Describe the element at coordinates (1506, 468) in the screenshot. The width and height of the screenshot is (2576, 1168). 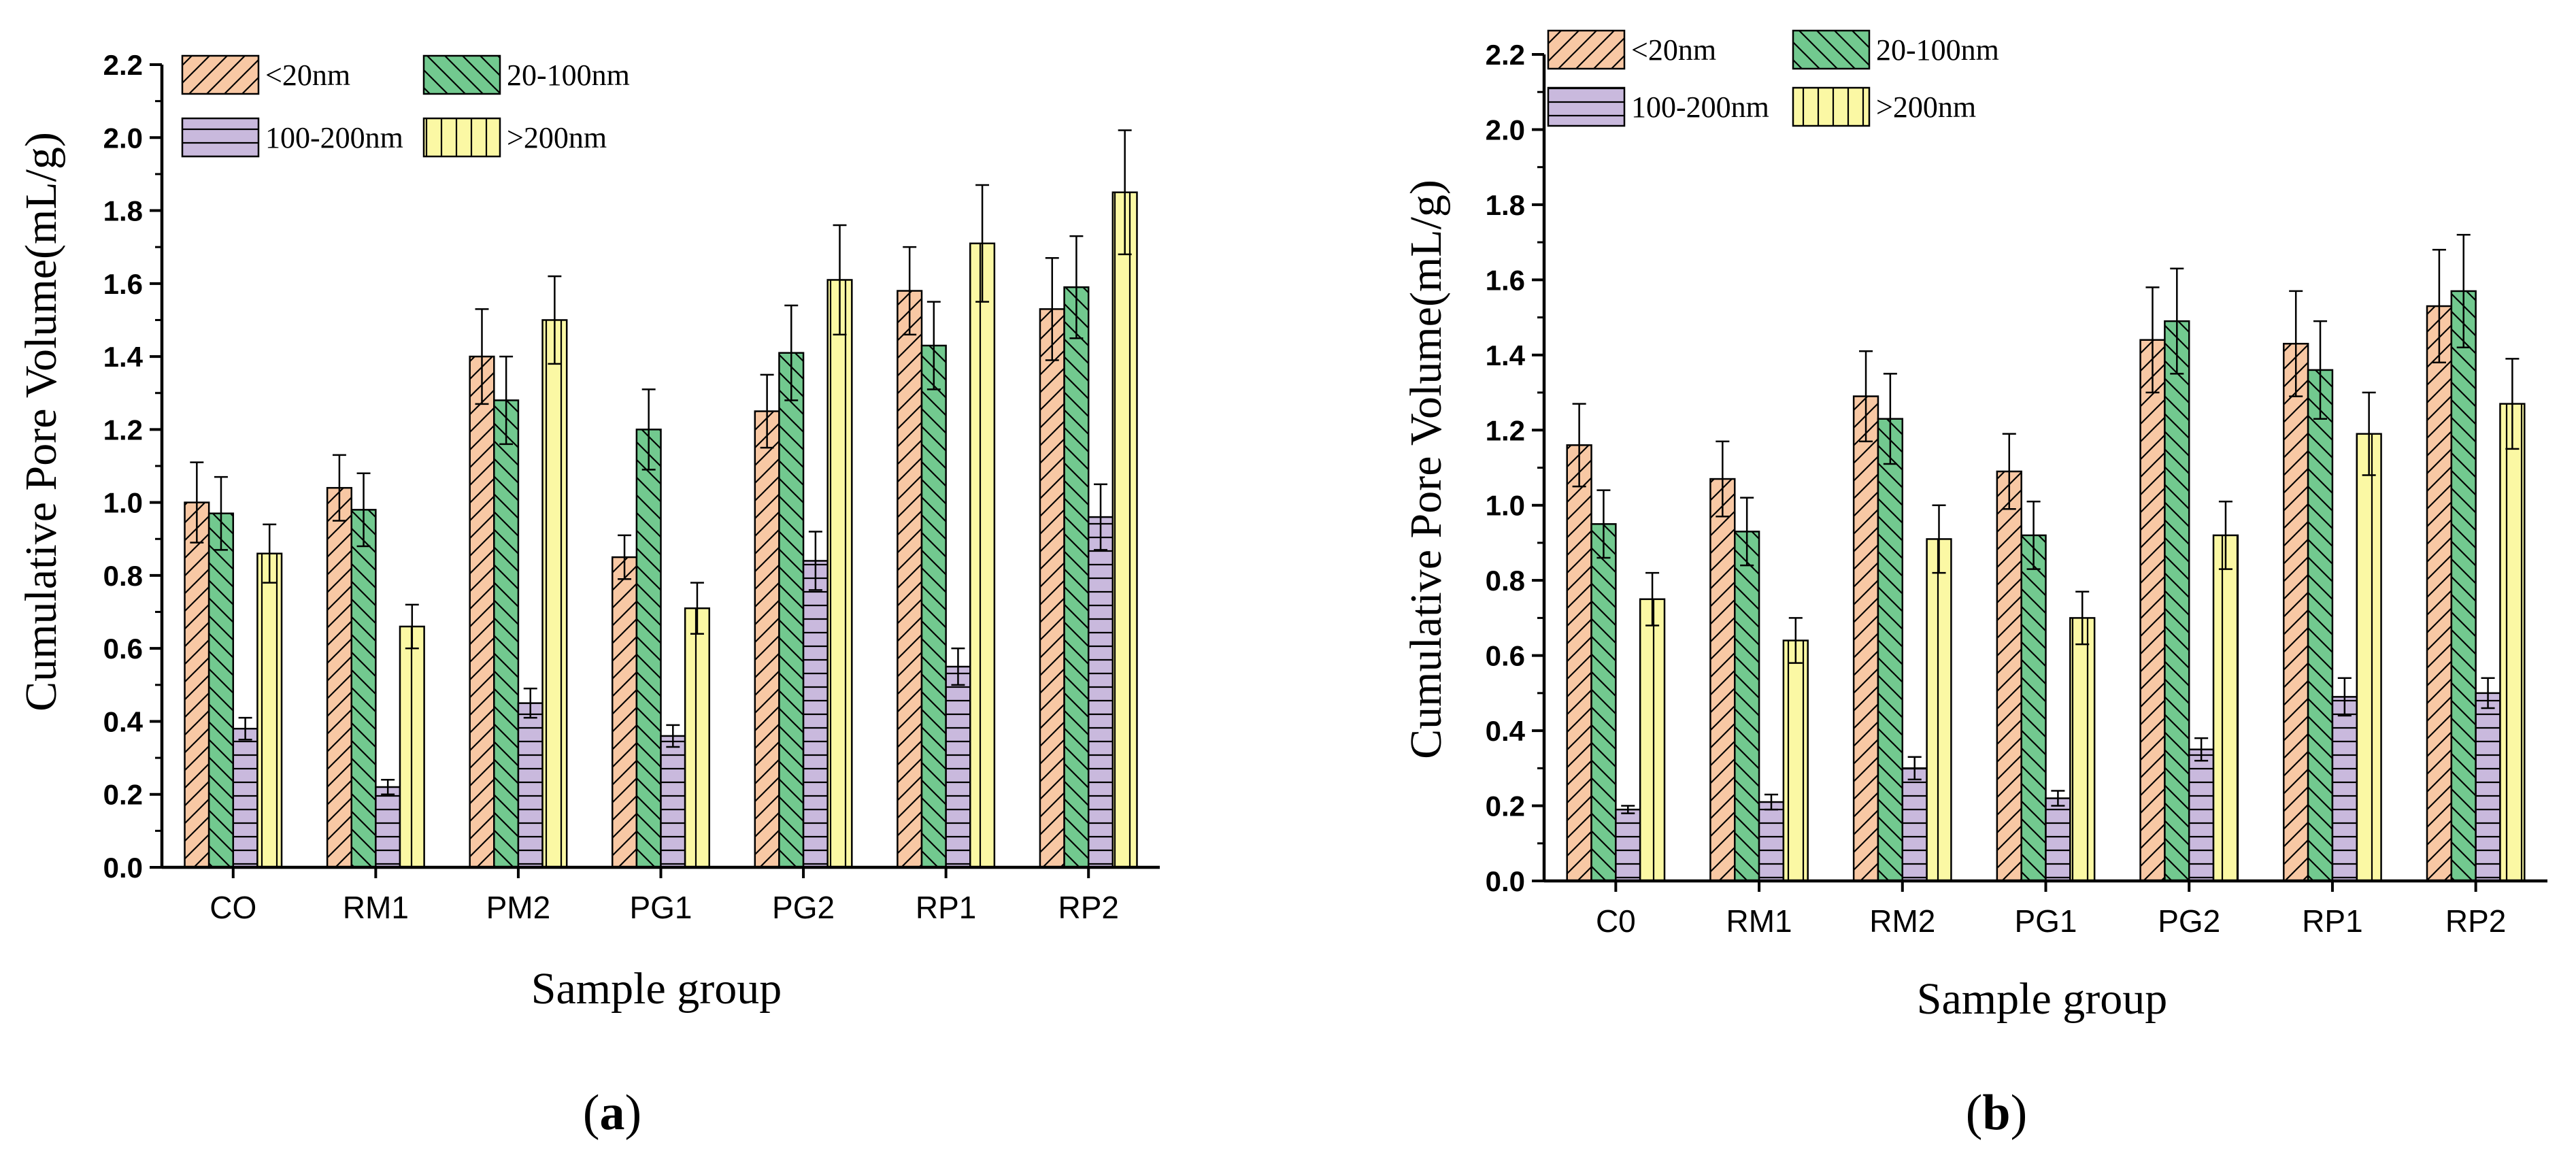
I see `y-tick-labels: 0.0 0.2 0.4 0.6 0.8 1.0 1.2 1.4 1.6 1.8 2.0 2.2` at that location.